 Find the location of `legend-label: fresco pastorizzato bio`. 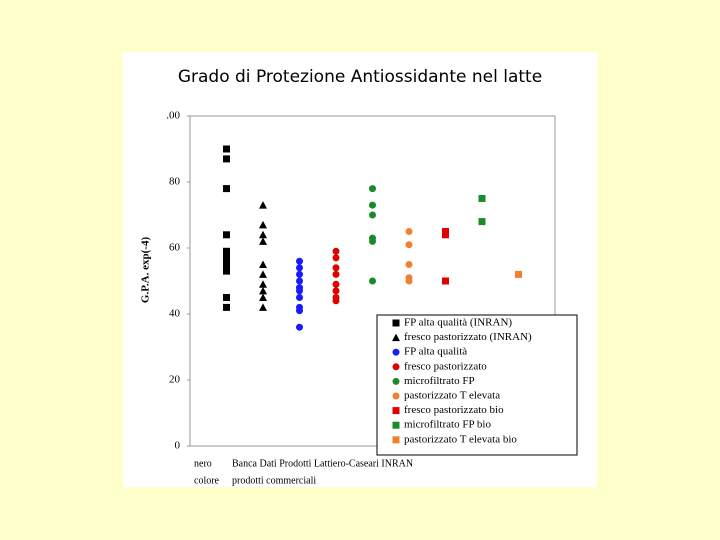

legend-label: fresco pastorizzato bio is located at coordinates (454, 410).